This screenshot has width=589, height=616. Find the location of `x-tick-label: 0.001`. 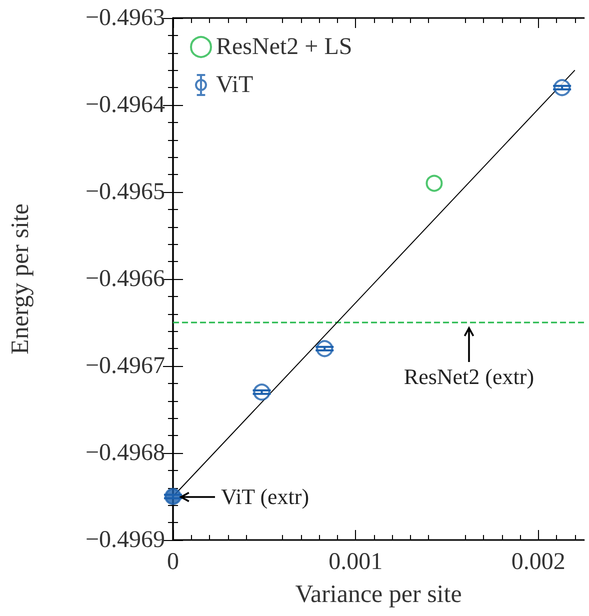

x-tick-label: 0.001 is located at coordinates (355, 562).